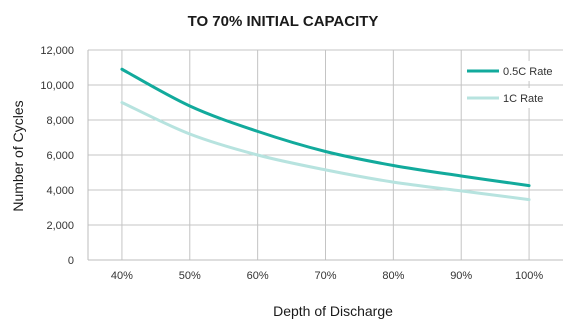 The height and width of the screenshot is (324, 574). I want to click on y-tick-label: 0, so click(71, 261).